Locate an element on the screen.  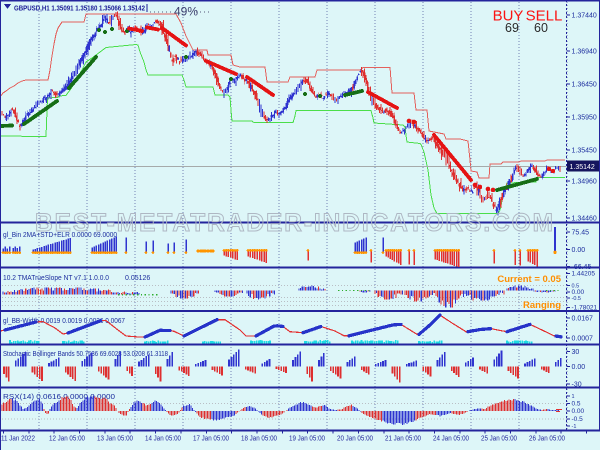
svg-text: Current = 0.05 is located at coordinates (529, 279).